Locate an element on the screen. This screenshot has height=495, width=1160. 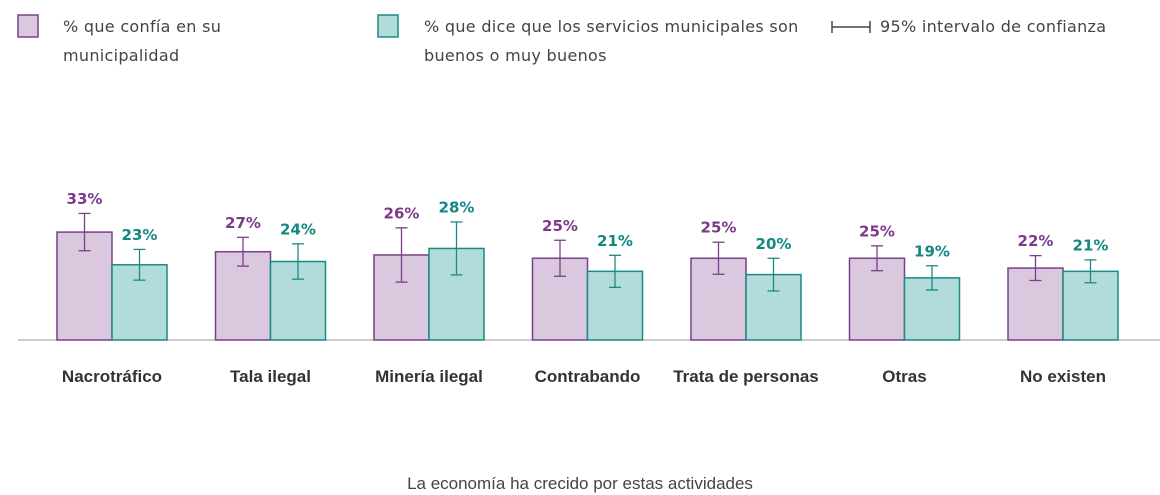
ci-icon is located at coordinates (851, 27).